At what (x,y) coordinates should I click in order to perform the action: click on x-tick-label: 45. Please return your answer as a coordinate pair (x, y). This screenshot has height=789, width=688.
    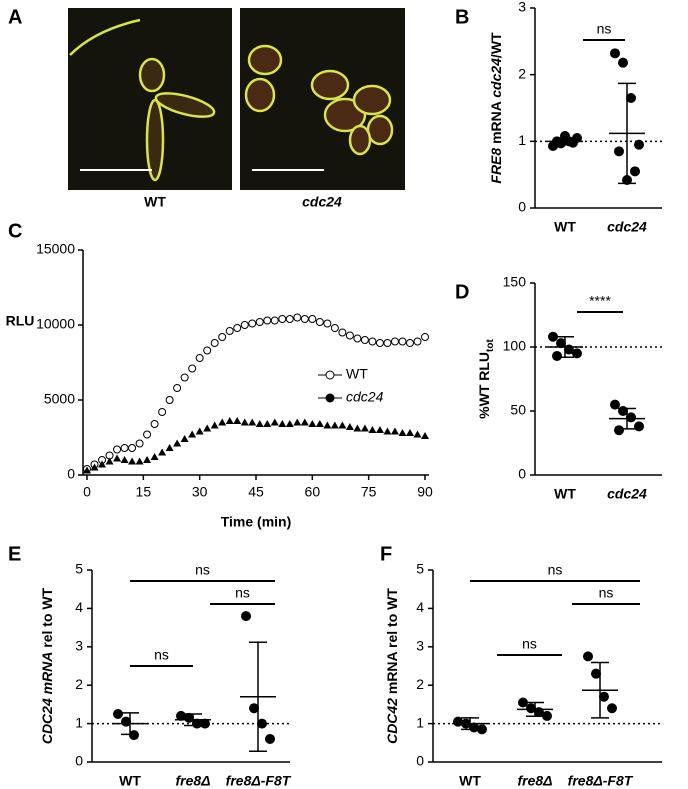
    Looking at the image, I should click on (256, 492).